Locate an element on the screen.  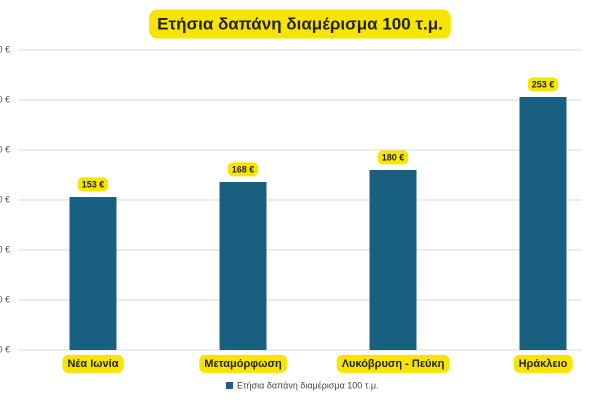
data-label: 168 € is located at coordinates (243, 169).